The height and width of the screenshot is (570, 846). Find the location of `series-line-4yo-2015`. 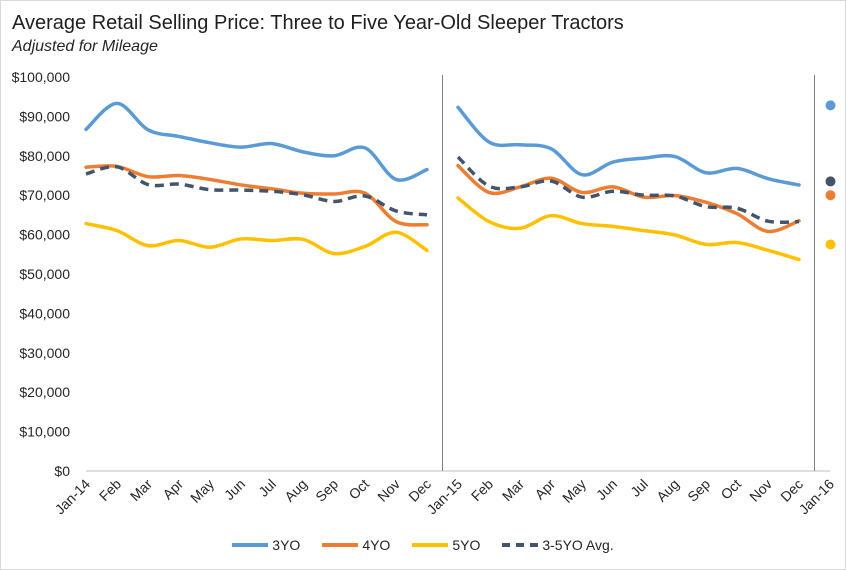

series-line-4yo-2015 is located at coordinates (628, 198).